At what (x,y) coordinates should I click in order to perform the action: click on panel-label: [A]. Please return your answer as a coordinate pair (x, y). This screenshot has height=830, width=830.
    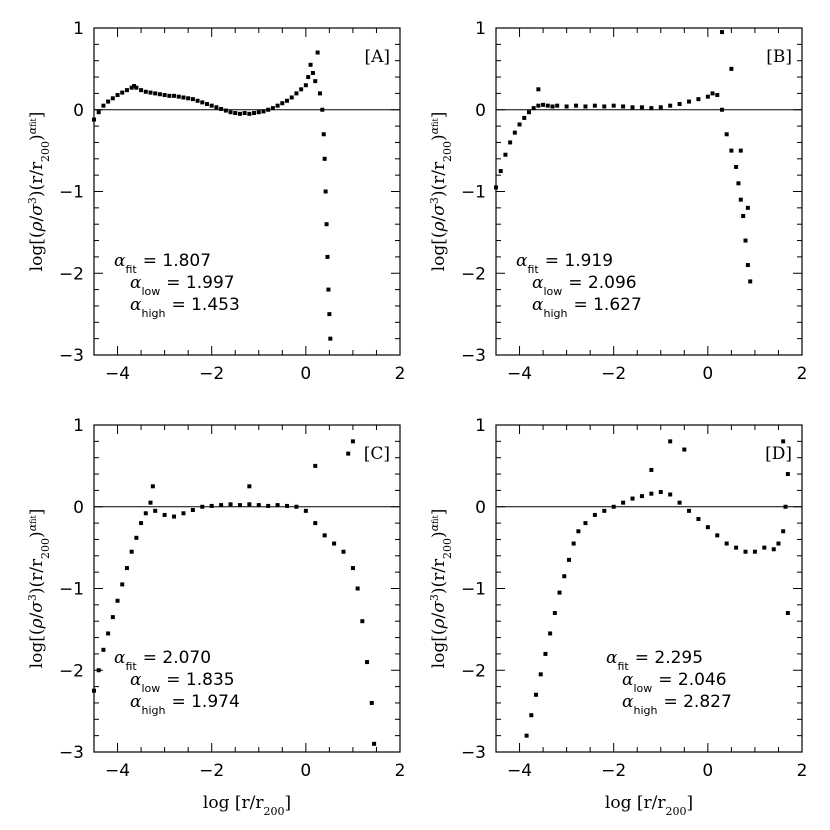
    Looking at the image, I should click on (377, 57).